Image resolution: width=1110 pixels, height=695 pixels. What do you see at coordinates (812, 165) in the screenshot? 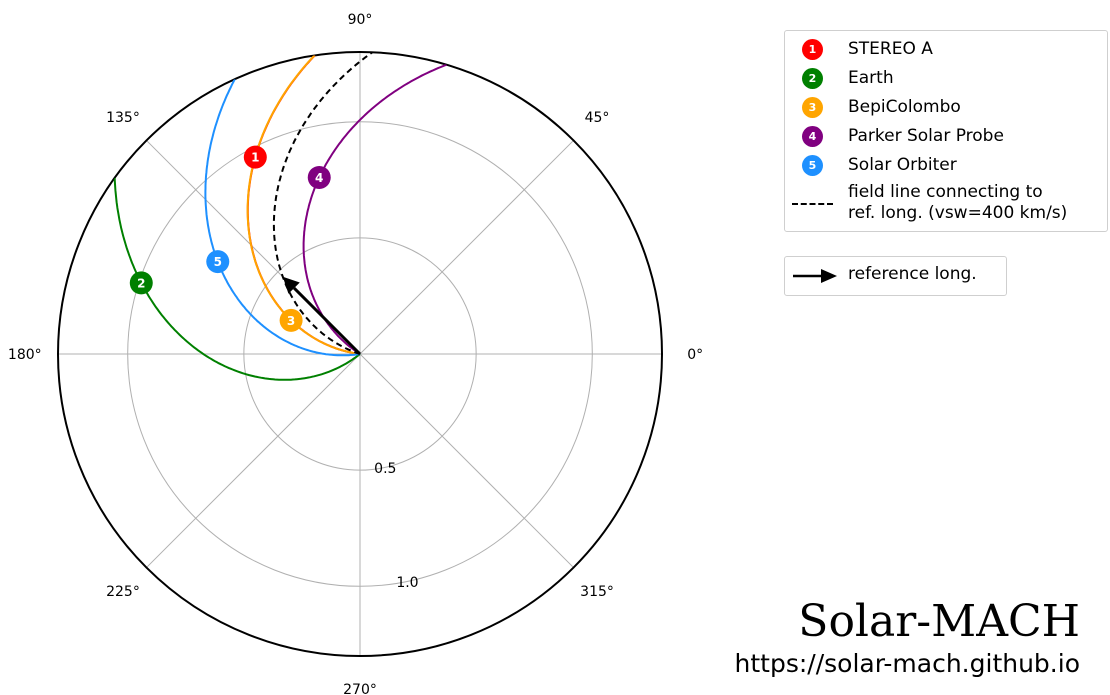
I see `legend-marker: 5` at bounding box center [812, 165].